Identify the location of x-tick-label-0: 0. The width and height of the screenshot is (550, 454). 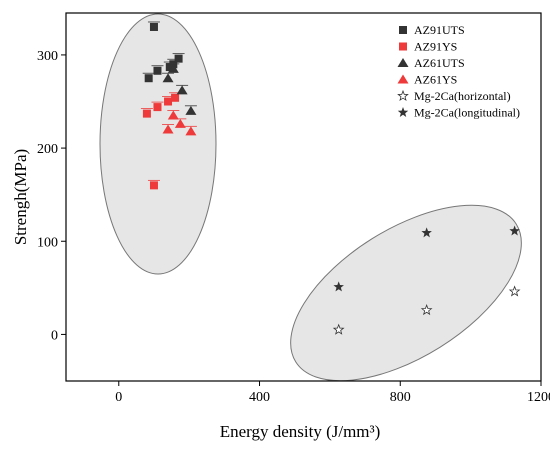
(118, 397).